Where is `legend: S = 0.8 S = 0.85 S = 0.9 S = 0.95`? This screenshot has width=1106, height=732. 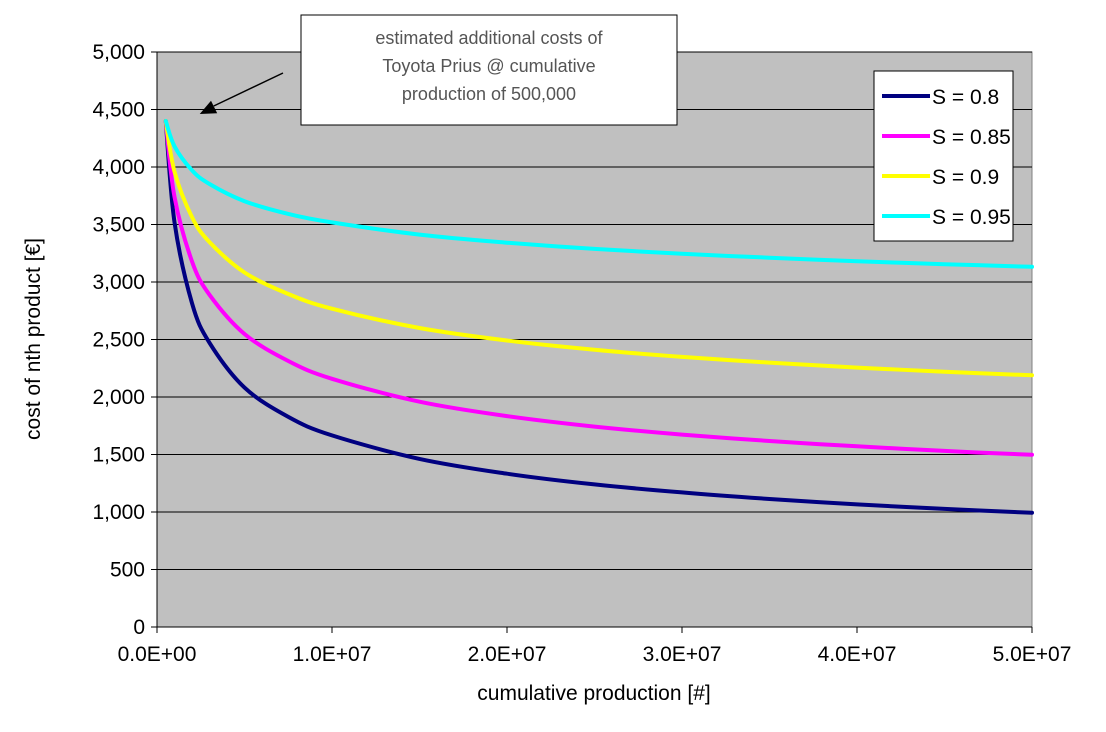 legend: S = 0.8 S = 0.85 S = 0.9 S = 0.95 is located at coordinates (943, 156).